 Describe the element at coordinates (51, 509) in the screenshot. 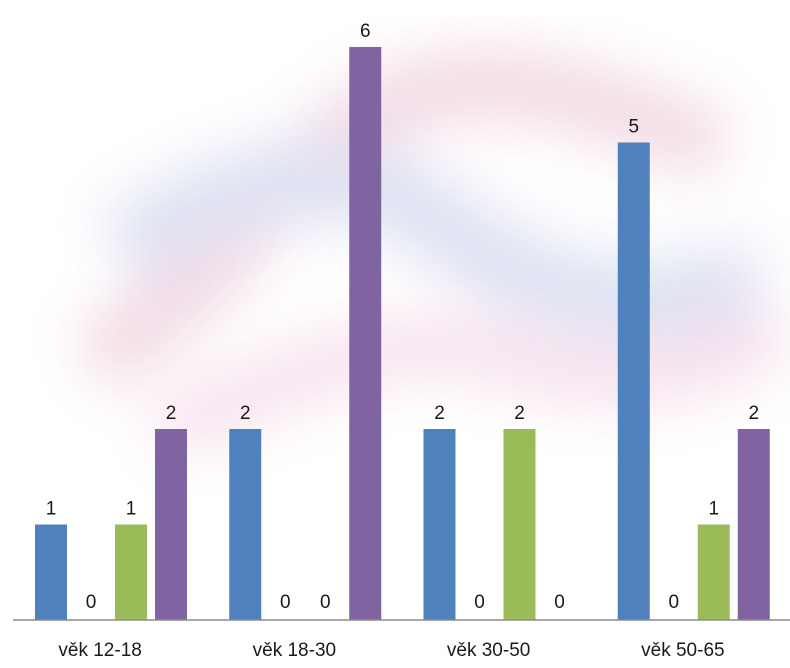

I see `data-label-0-0: 1` at that location.